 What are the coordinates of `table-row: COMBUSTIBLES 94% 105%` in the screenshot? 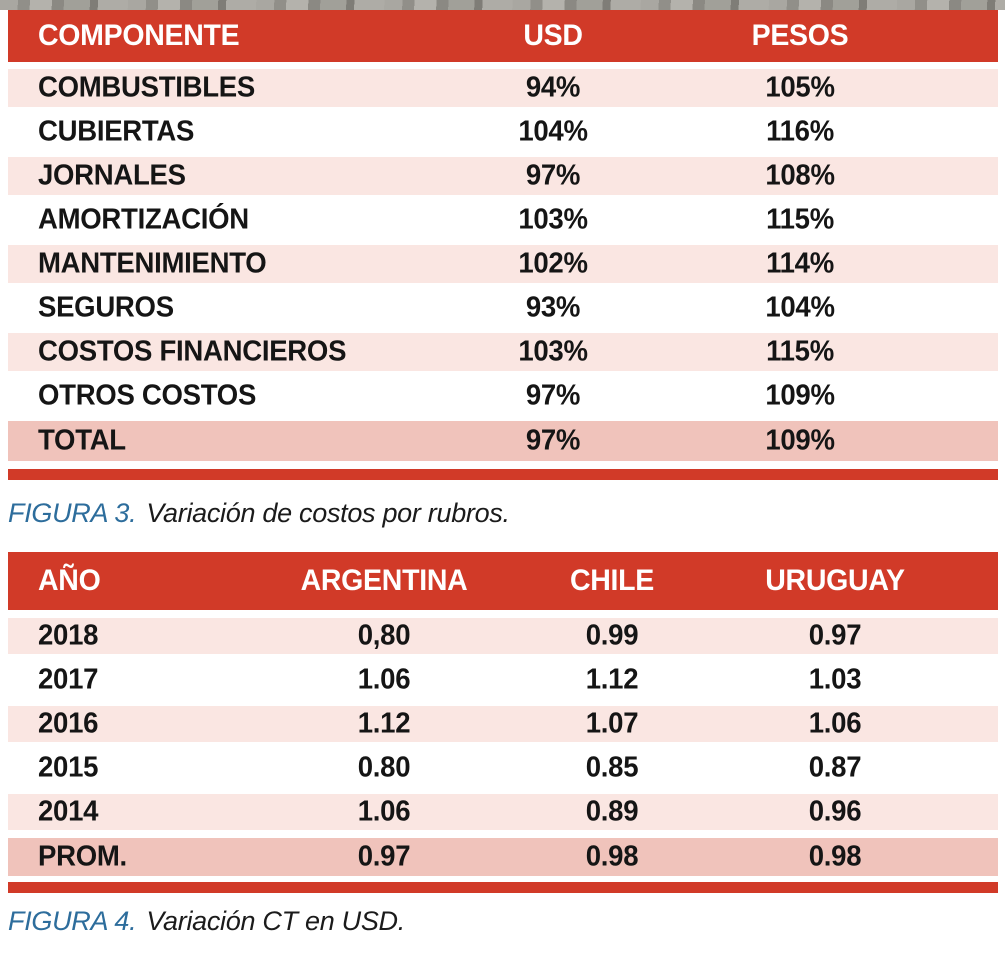 It's located at (503, 88).